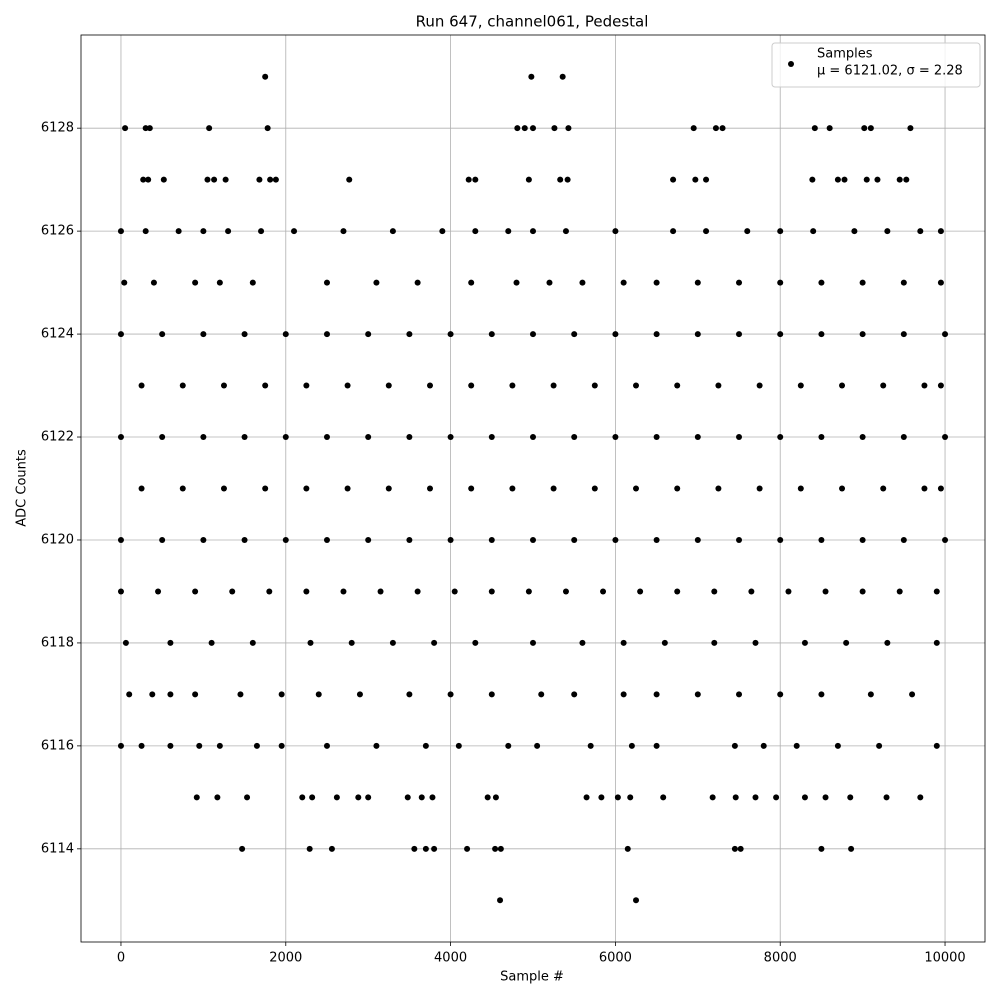  What do you see at coordinates (876, 65) in the screenshot?
I see `legend-box` at bounding box center [876, 65].